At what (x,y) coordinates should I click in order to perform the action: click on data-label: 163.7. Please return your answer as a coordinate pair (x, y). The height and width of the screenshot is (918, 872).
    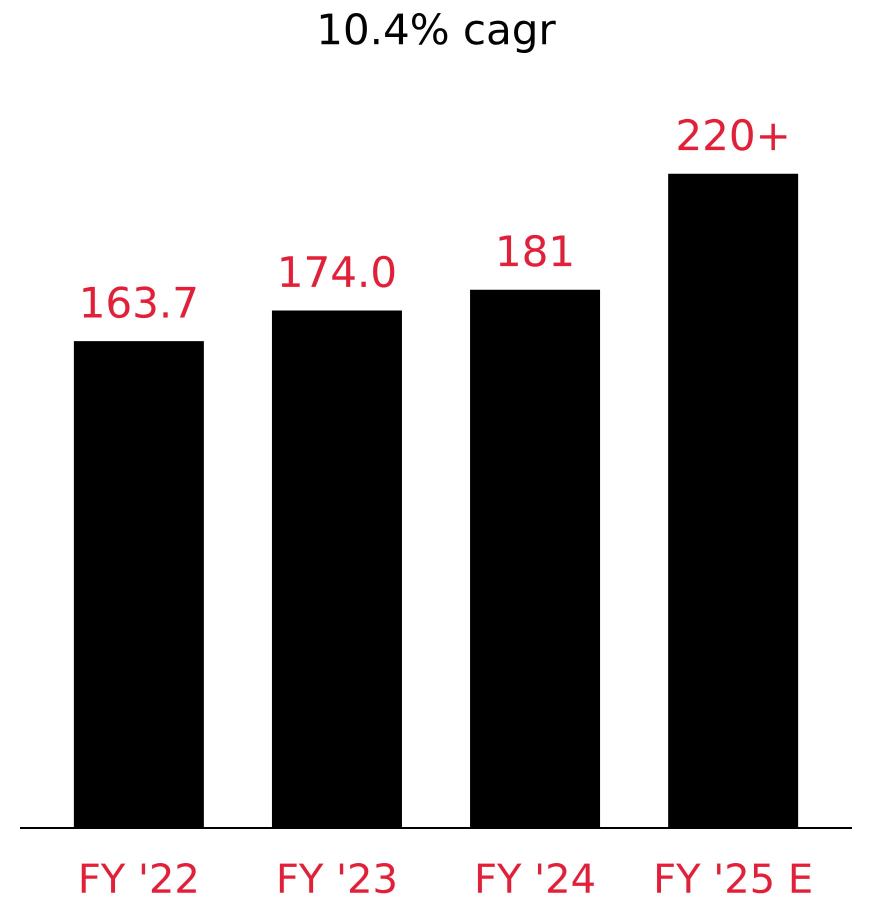
    Looking at the image, I should click on (139, 302).